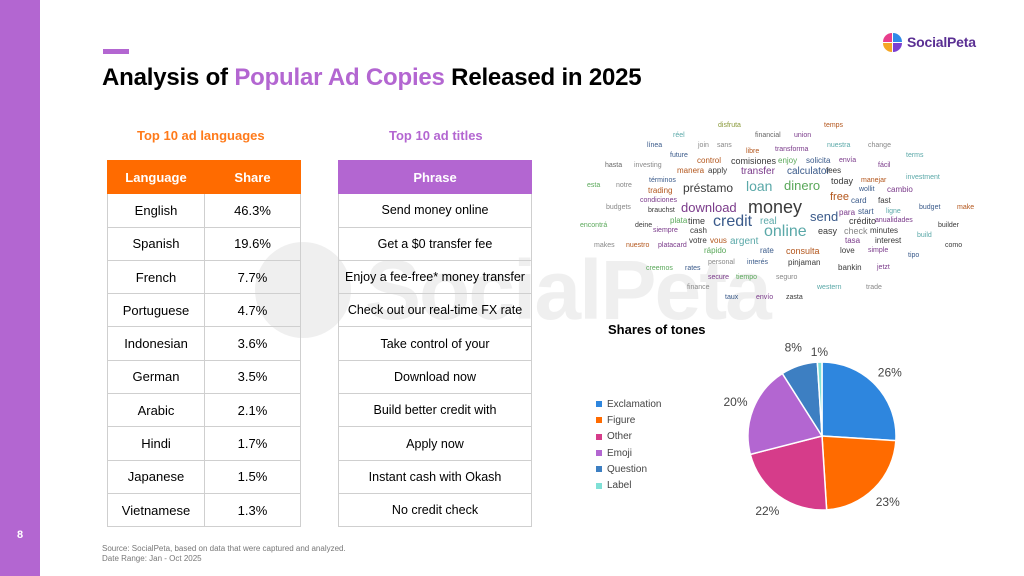 The image size is (1024, 576). What do you see at coordinates (788, 473) in the screenshot?
I see `pie-slice-other` at bounding box center [788, 473].